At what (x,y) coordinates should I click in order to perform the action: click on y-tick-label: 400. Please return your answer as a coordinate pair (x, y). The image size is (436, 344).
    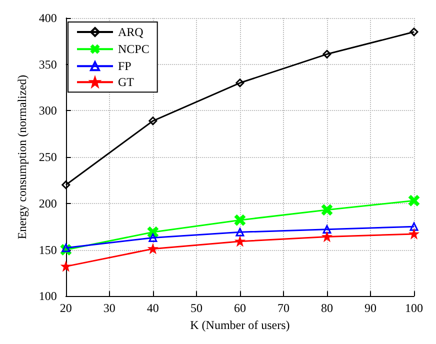
    Looking at the image, I should click on (47, 18).